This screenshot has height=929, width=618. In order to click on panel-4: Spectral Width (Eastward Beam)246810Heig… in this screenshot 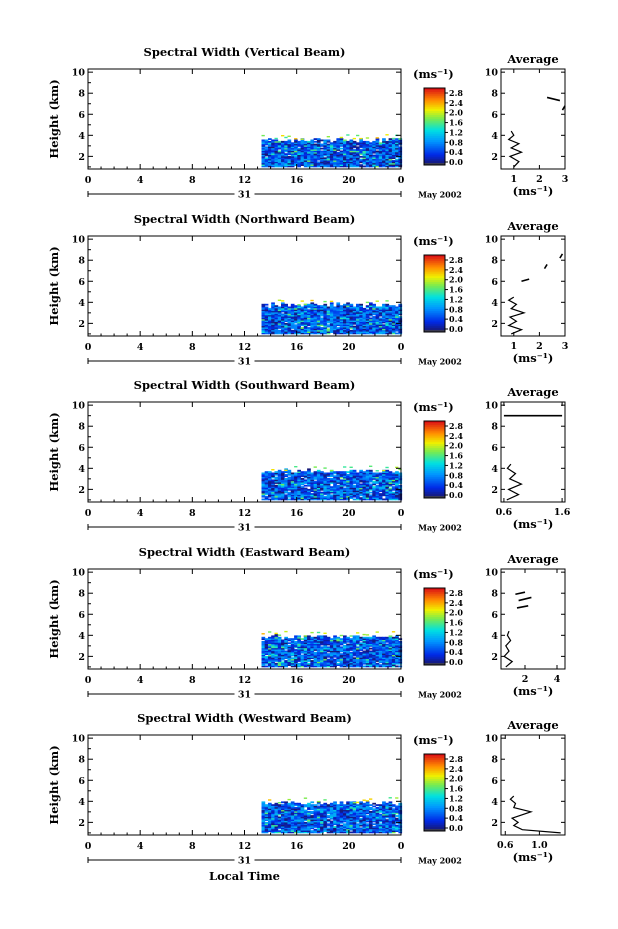, I will do `click(306, 623)`.